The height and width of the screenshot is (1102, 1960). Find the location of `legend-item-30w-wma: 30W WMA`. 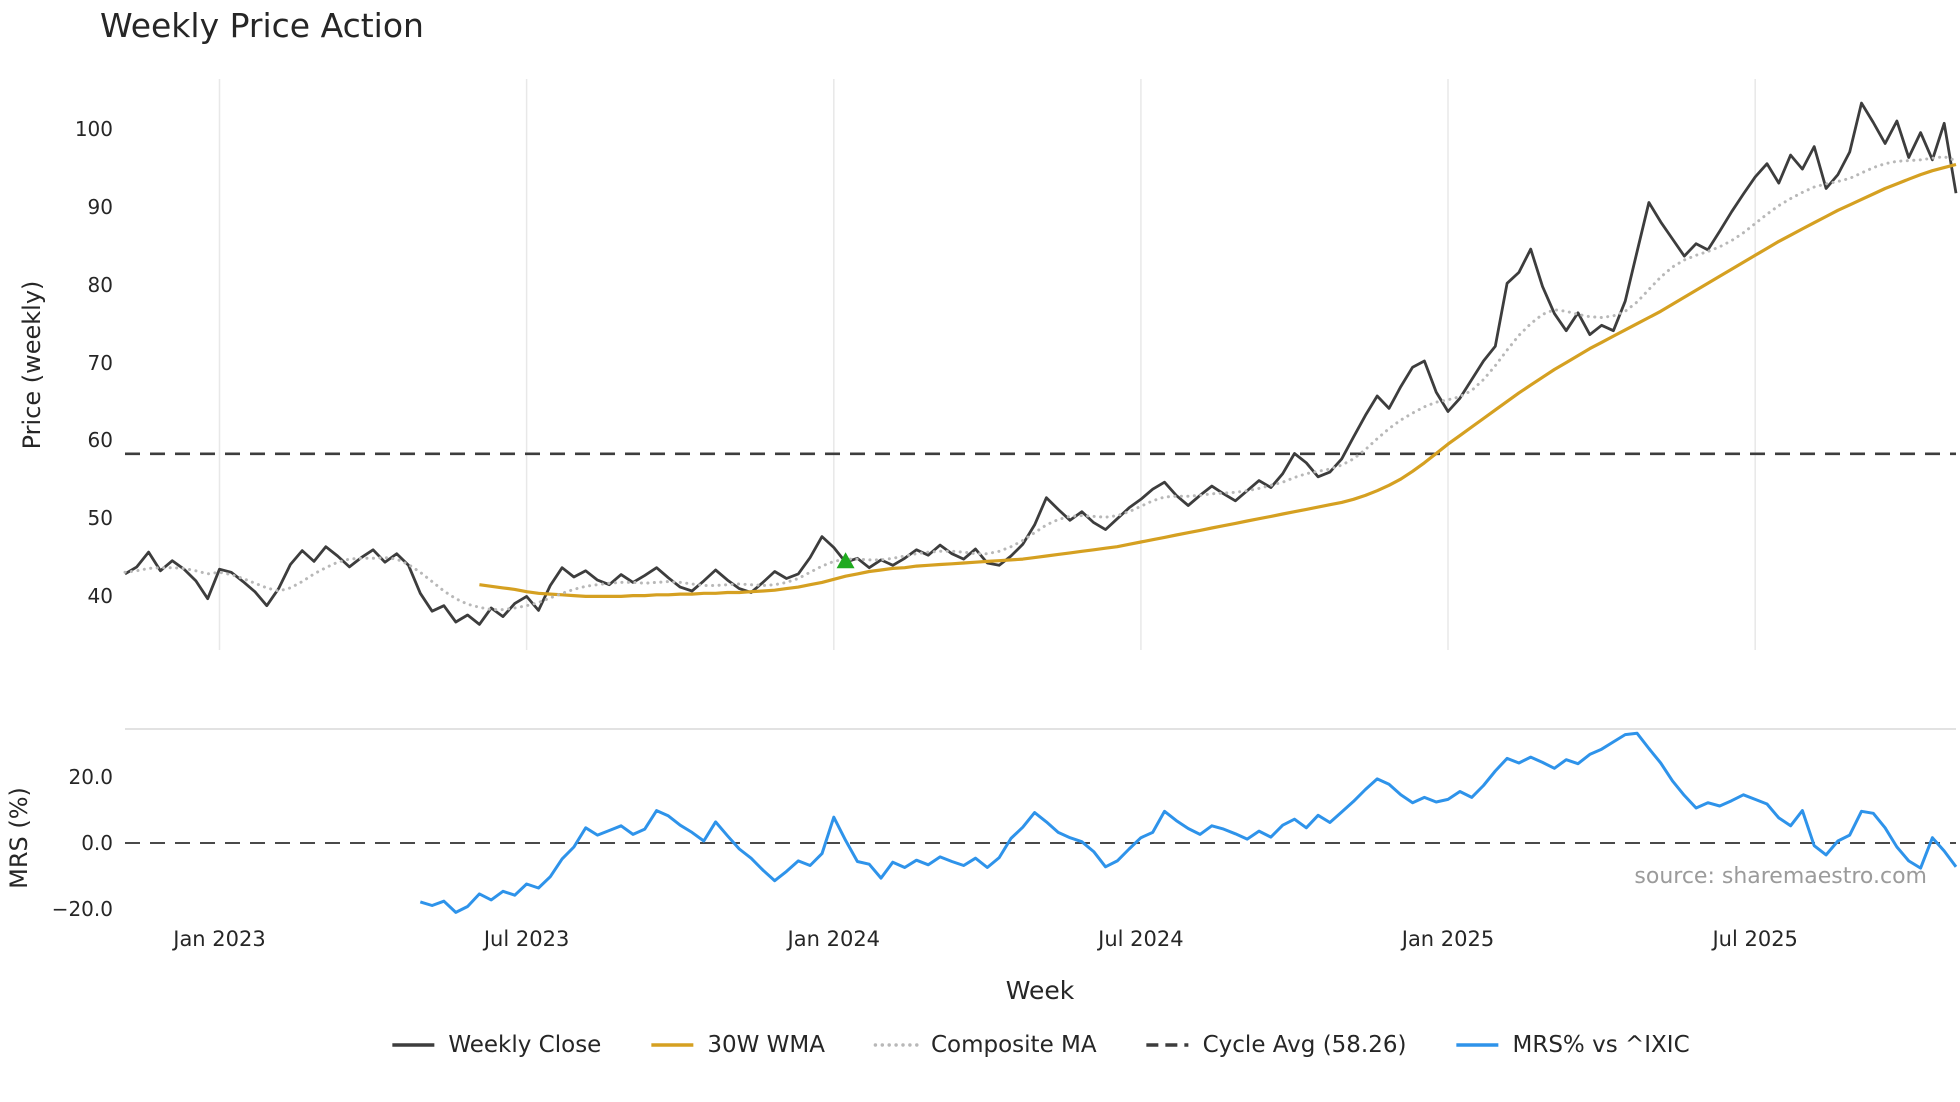

legend-item-30w-wma: 30W WMA is located at coordinates (737, 1045).